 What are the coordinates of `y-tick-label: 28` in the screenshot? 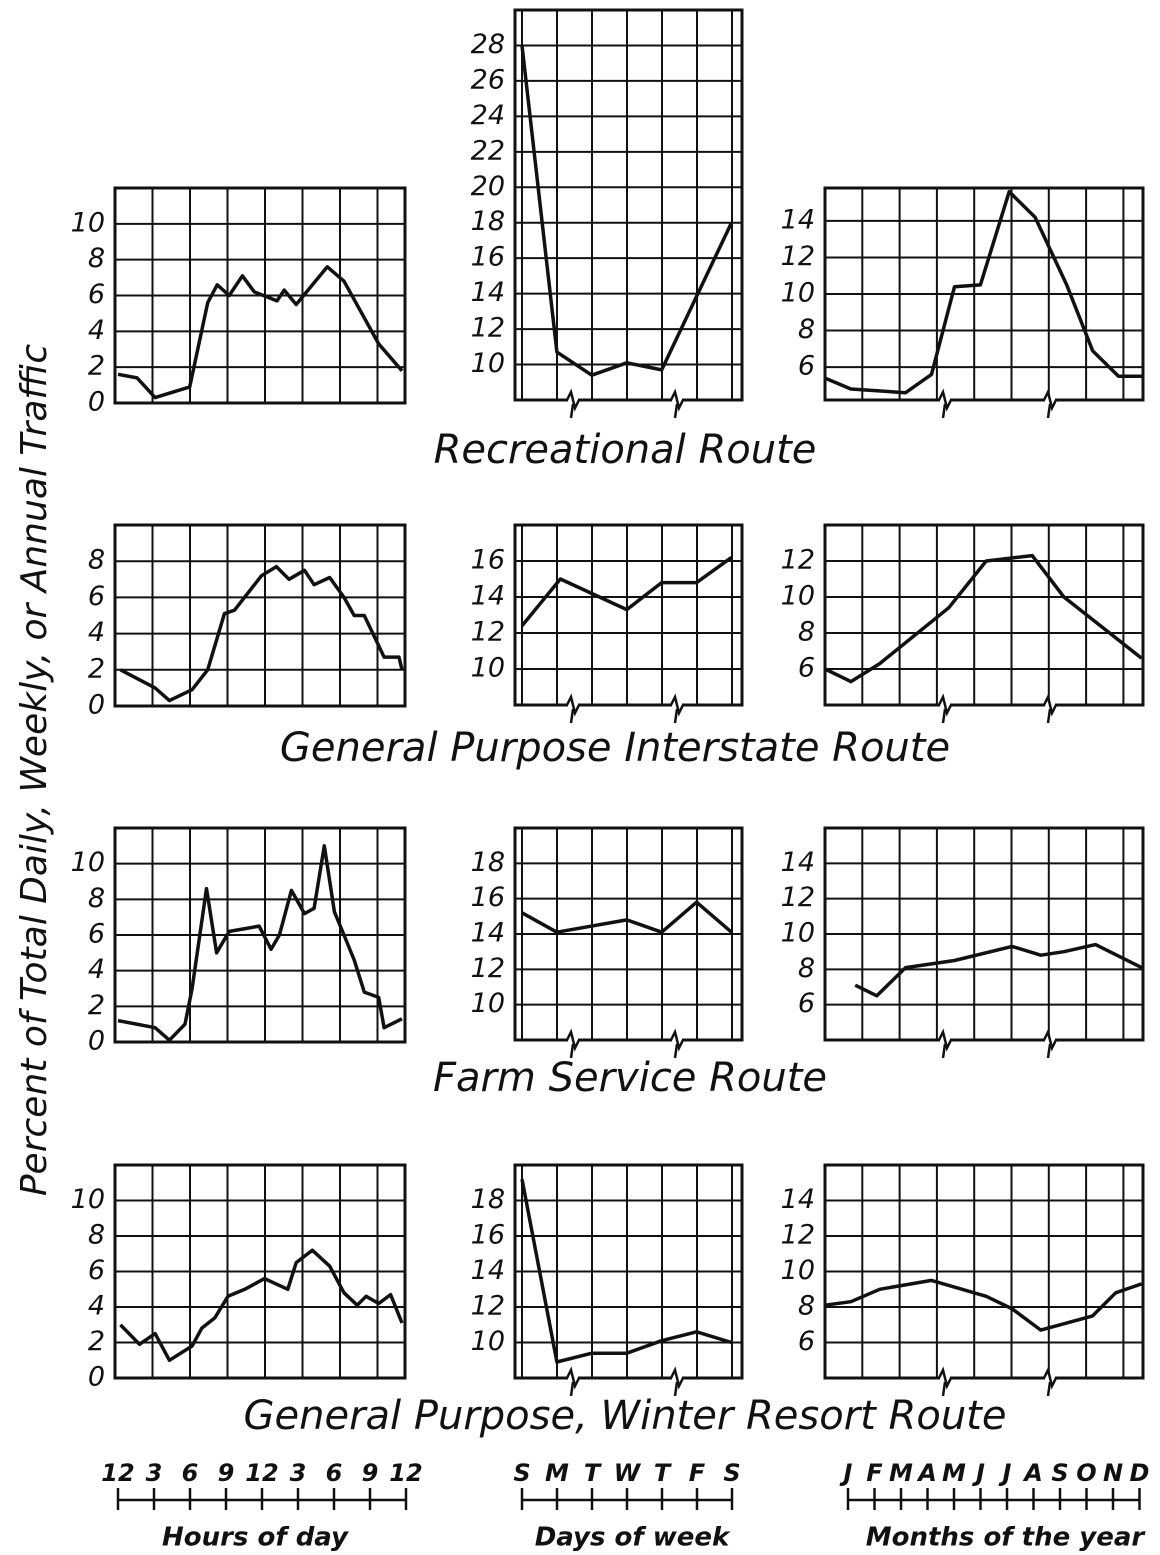 It's located at (488, 44).